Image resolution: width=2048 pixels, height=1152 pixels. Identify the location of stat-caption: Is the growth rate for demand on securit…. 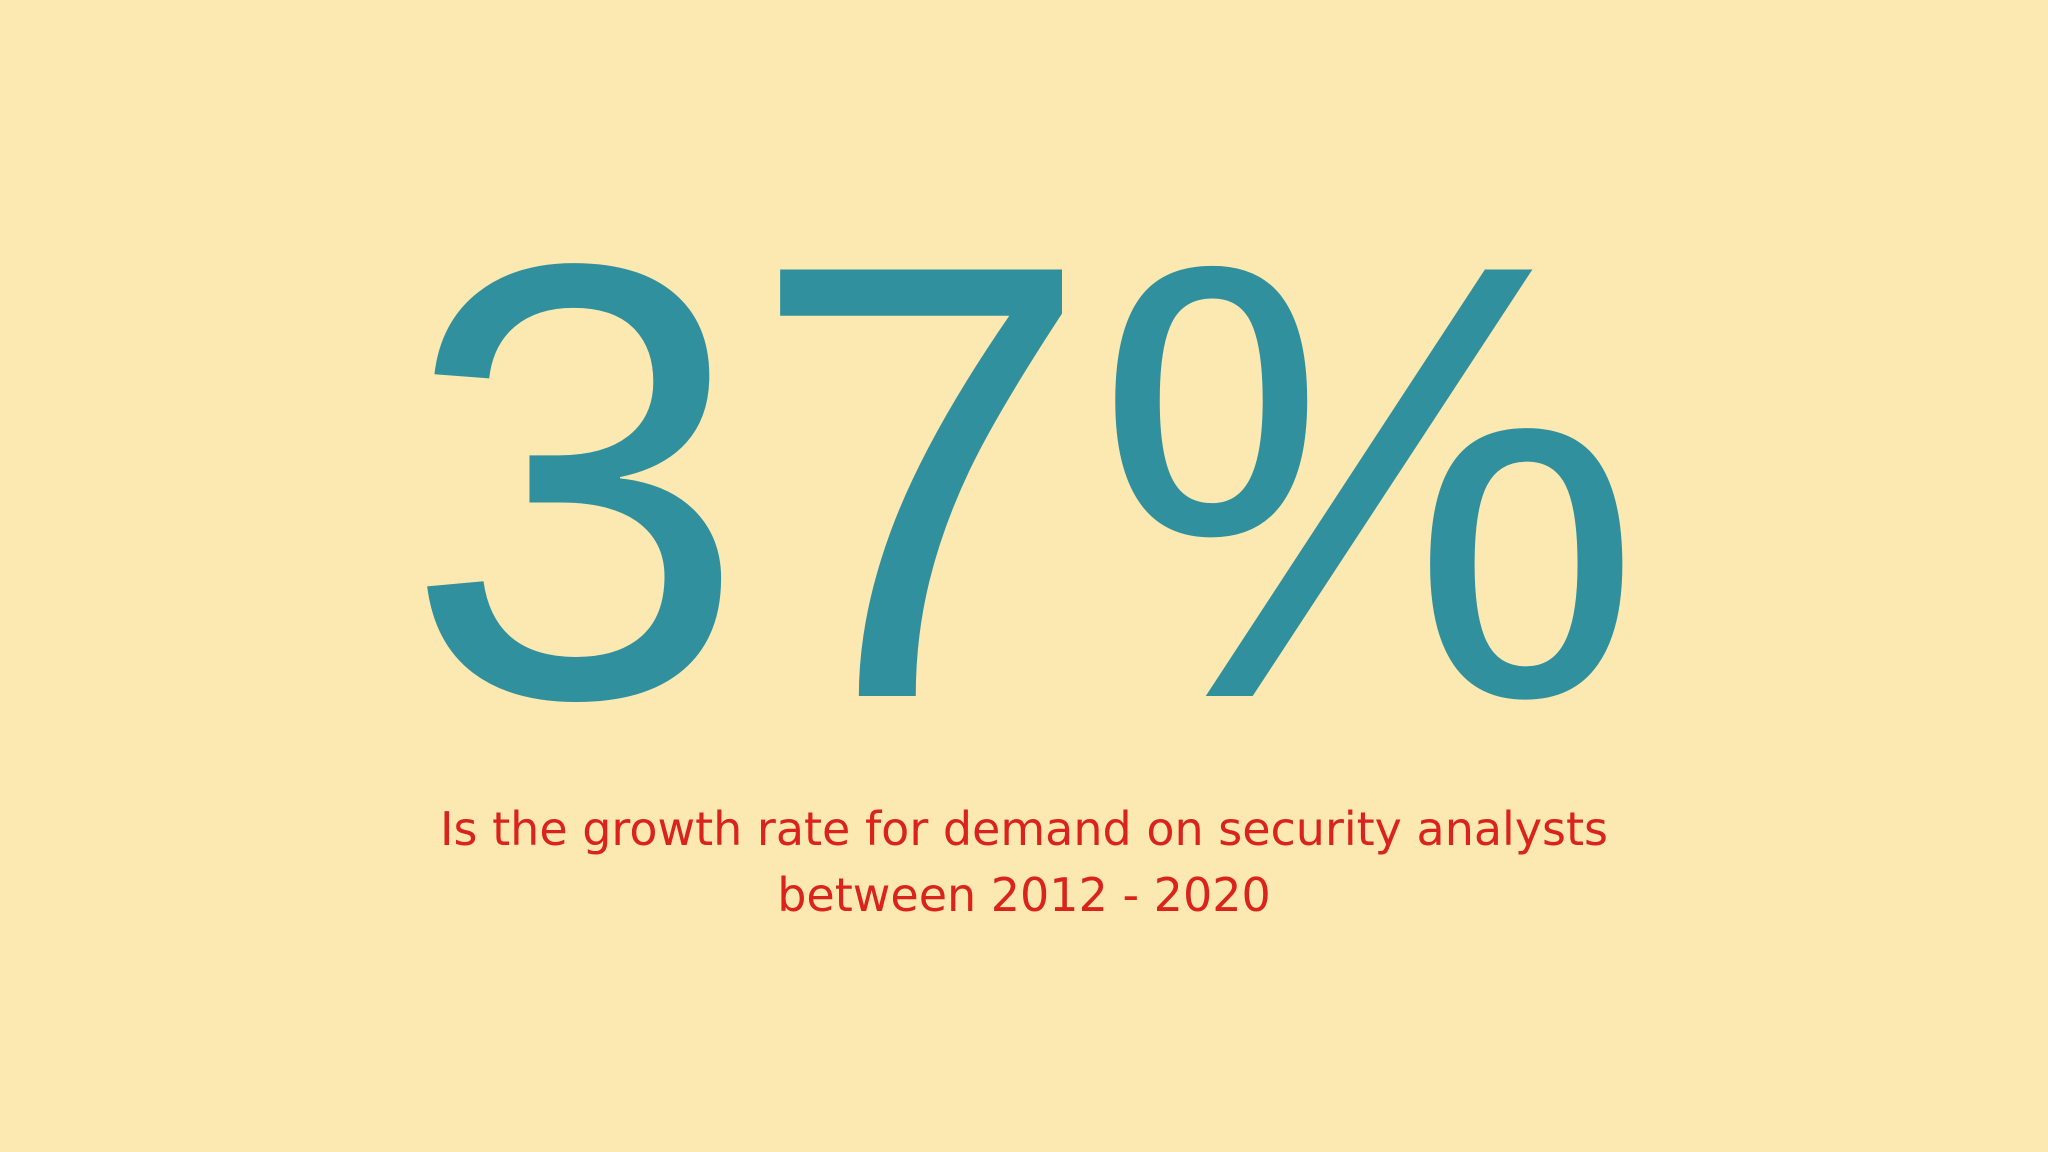
(1024, 862).